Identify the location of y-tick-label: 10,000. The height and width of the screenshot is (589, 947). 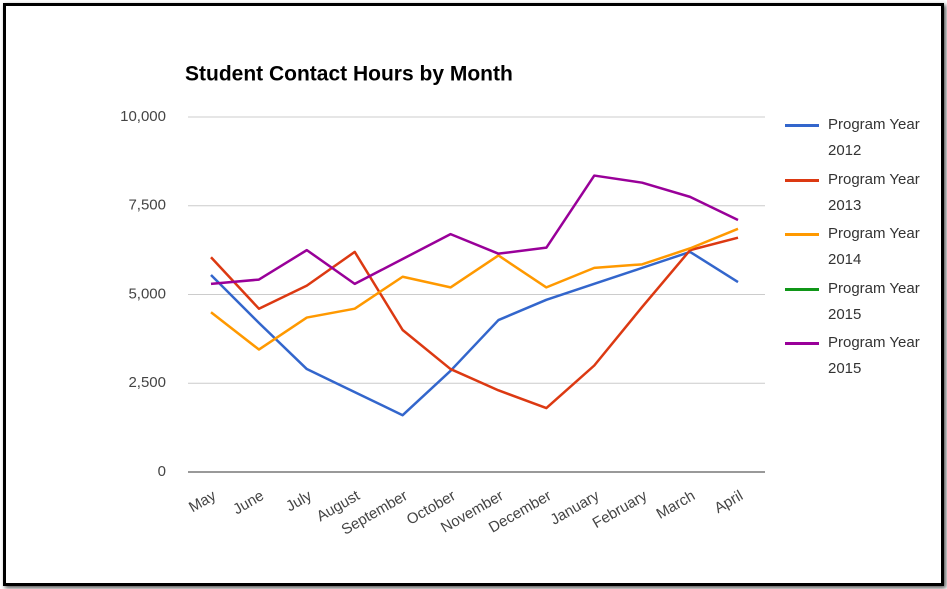
(143, 116).